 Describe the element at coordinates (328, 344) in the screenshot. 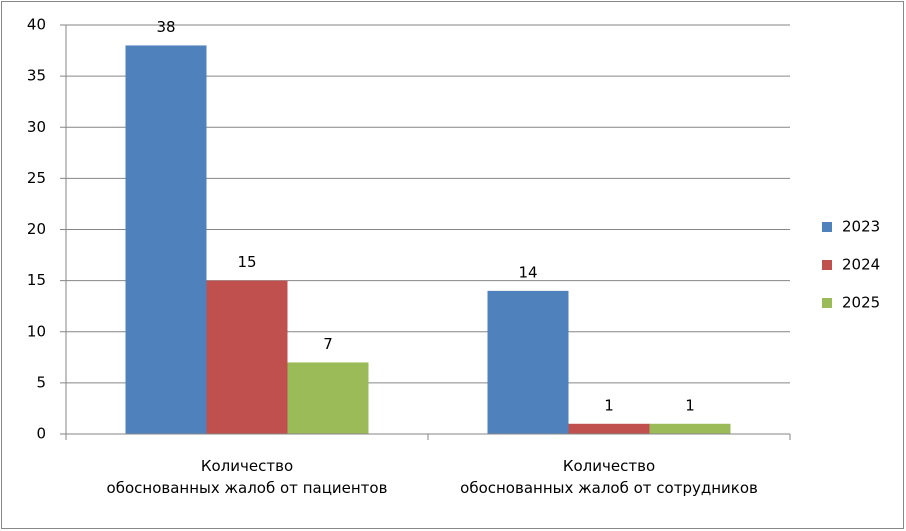

I see `value-label: 7` at that location.